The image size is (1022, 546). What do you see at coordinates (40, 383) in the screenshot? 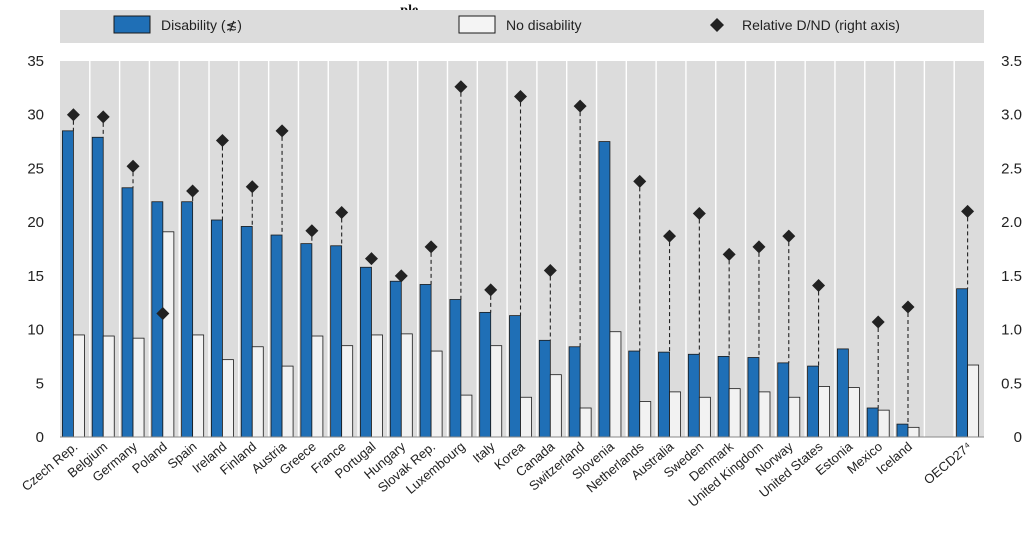
I see `y-left-tick-label: 5` at bounding box center [40, 383].